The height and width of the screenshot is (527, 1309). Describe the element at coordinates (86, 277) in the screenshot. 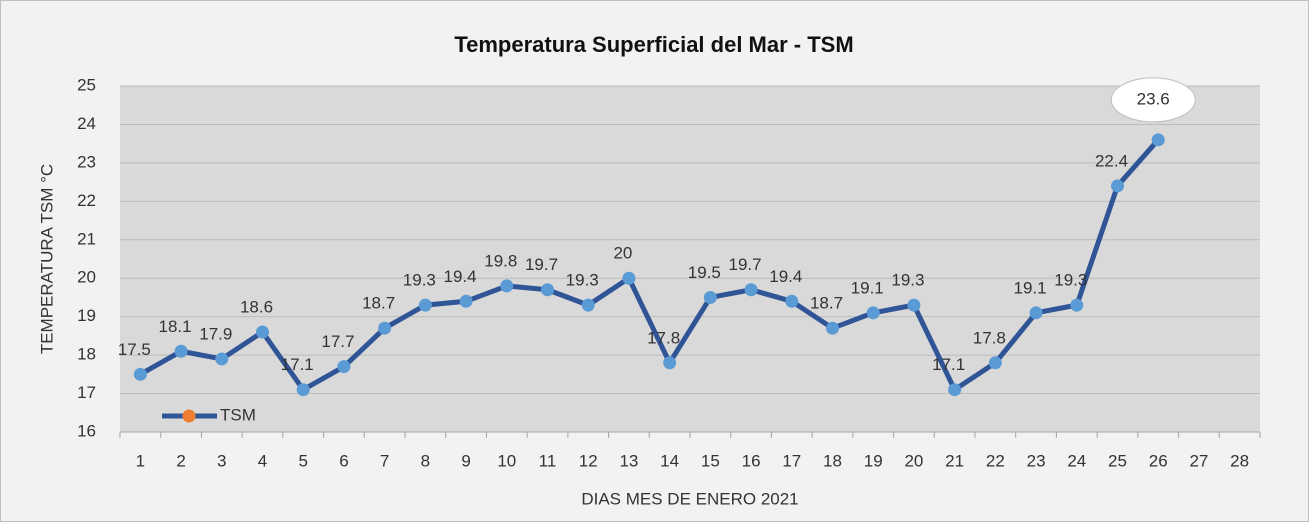

I see `y-tick-label: 20` at that location.